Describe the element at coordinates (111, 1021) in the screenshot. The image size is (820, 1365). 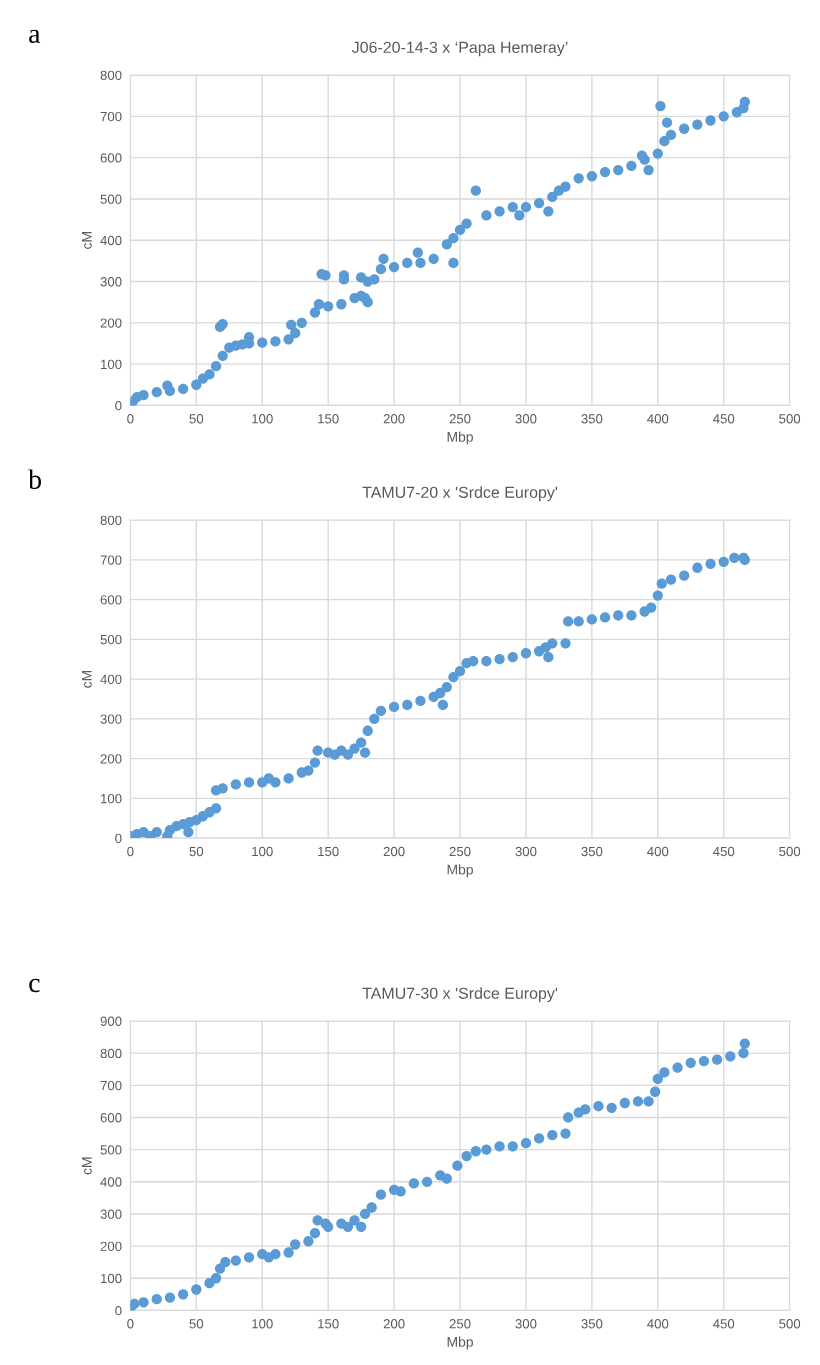
I see `y-tick-label: 900` at that location.